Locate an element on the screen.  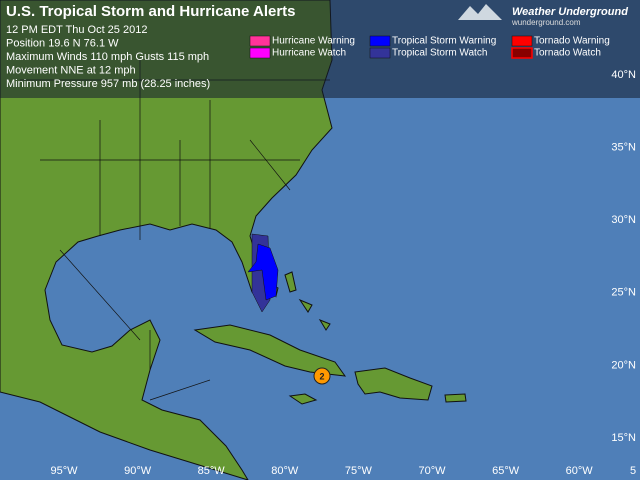
info-line: Minimum Pressure 957 mb (28.25 inches) is located at coordinates (108, 84).